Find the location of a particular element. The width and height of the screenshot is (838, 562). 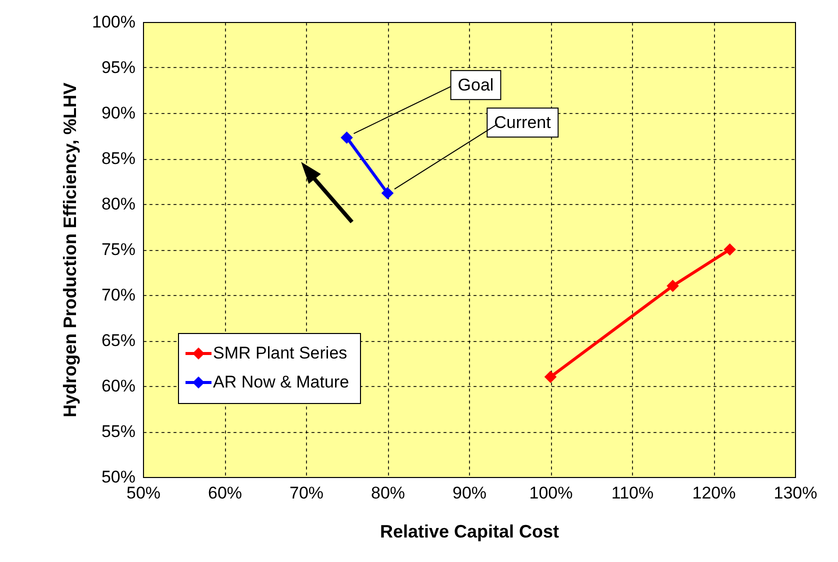

y-tick-label: 90% is located at coordinates (118, 113).